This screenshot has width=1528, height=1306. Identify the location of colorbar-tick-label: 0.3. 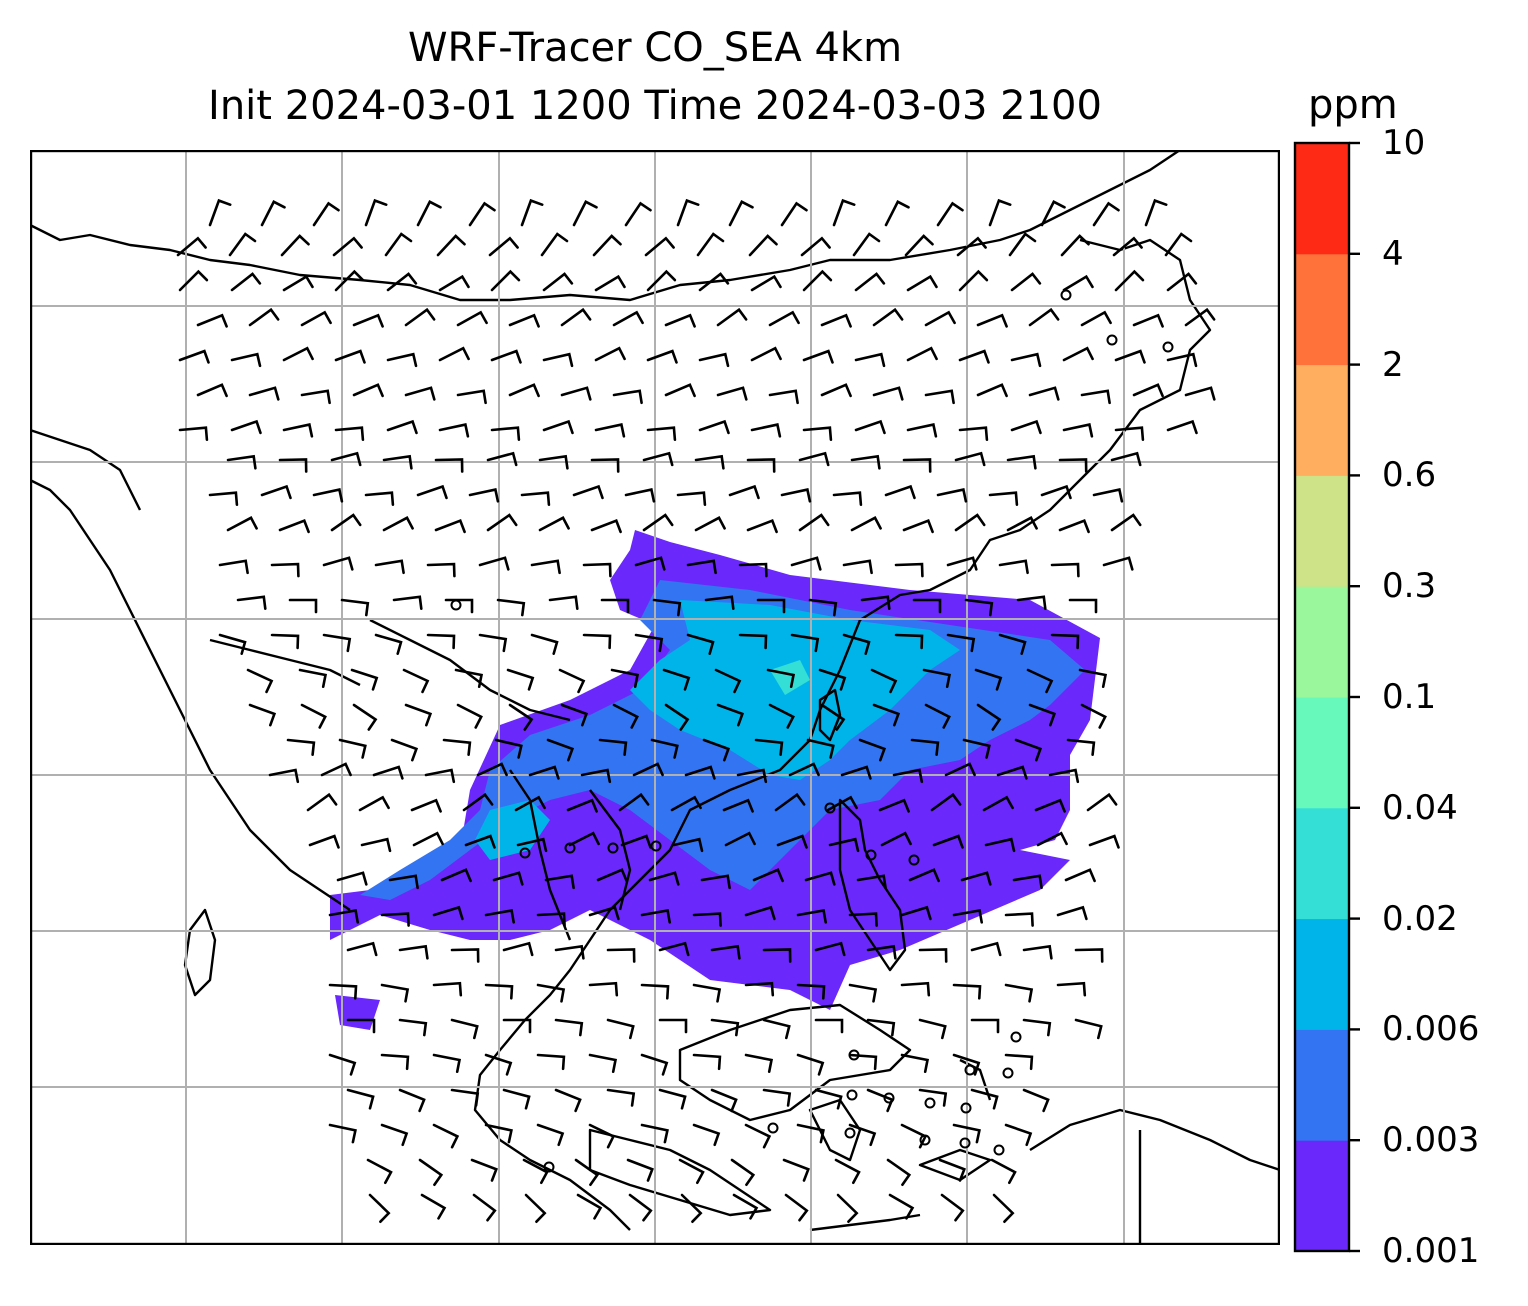
(1409, 586).